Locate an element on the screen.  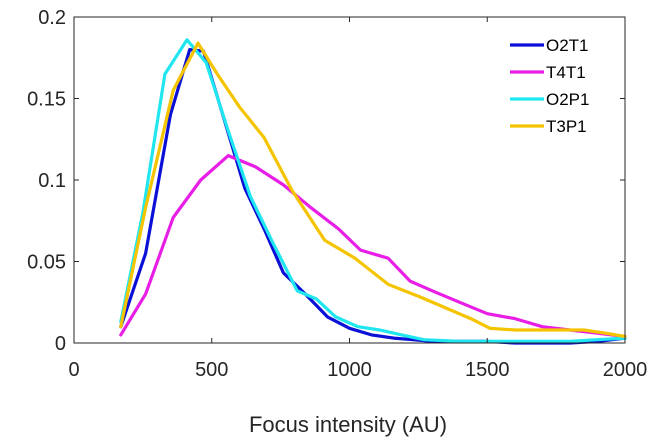
y-tick-label: 0 is located at coordinates (60, 344).